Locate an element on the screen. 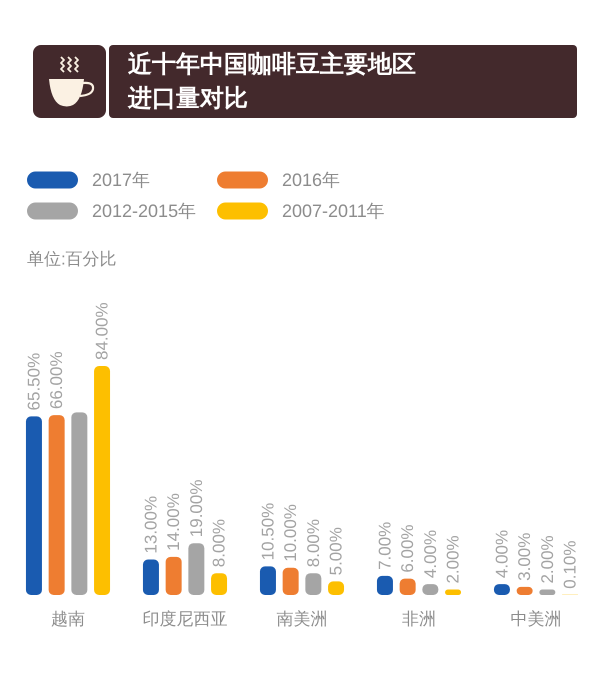 The width and height of the screenshot is (600, 681). category-label: 非洲 is located at coordinates (419, 619).